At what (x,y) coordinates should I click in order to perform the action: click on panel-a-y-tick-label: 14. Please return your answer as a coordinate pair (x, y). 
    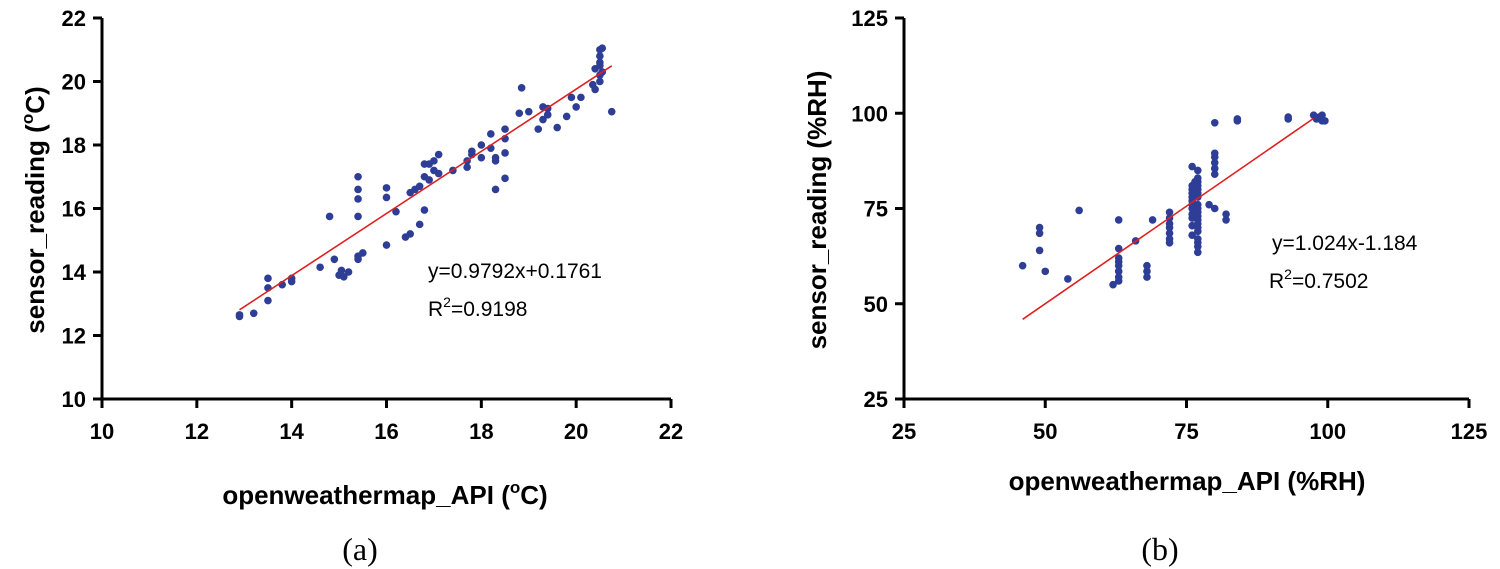
    Looking at the image, I should click on (74, 272).